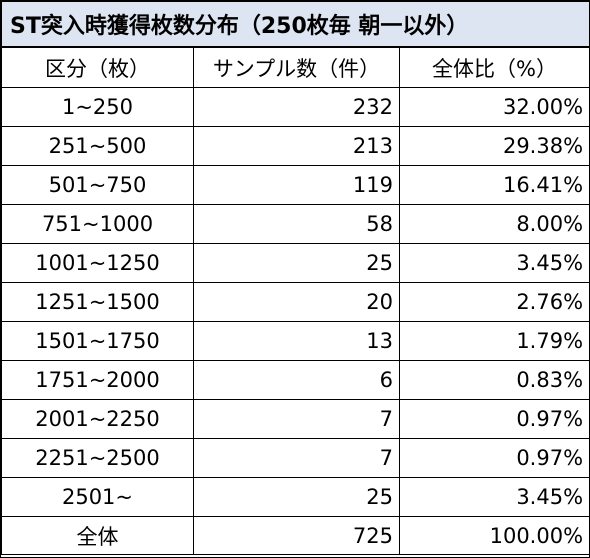 This screenshot has height=558, width=590. I want to click on table-row: 1501~1750 13 1.79%, so click(295, 341).